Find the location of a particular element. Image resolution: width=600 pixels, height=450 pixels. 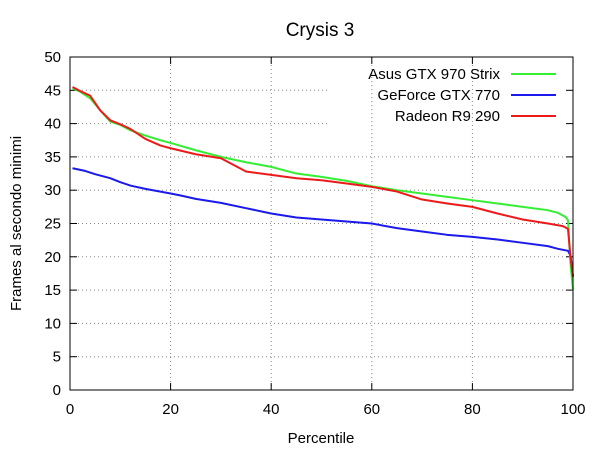

x-tick-label: 60 is located at coordinates (371, 409).